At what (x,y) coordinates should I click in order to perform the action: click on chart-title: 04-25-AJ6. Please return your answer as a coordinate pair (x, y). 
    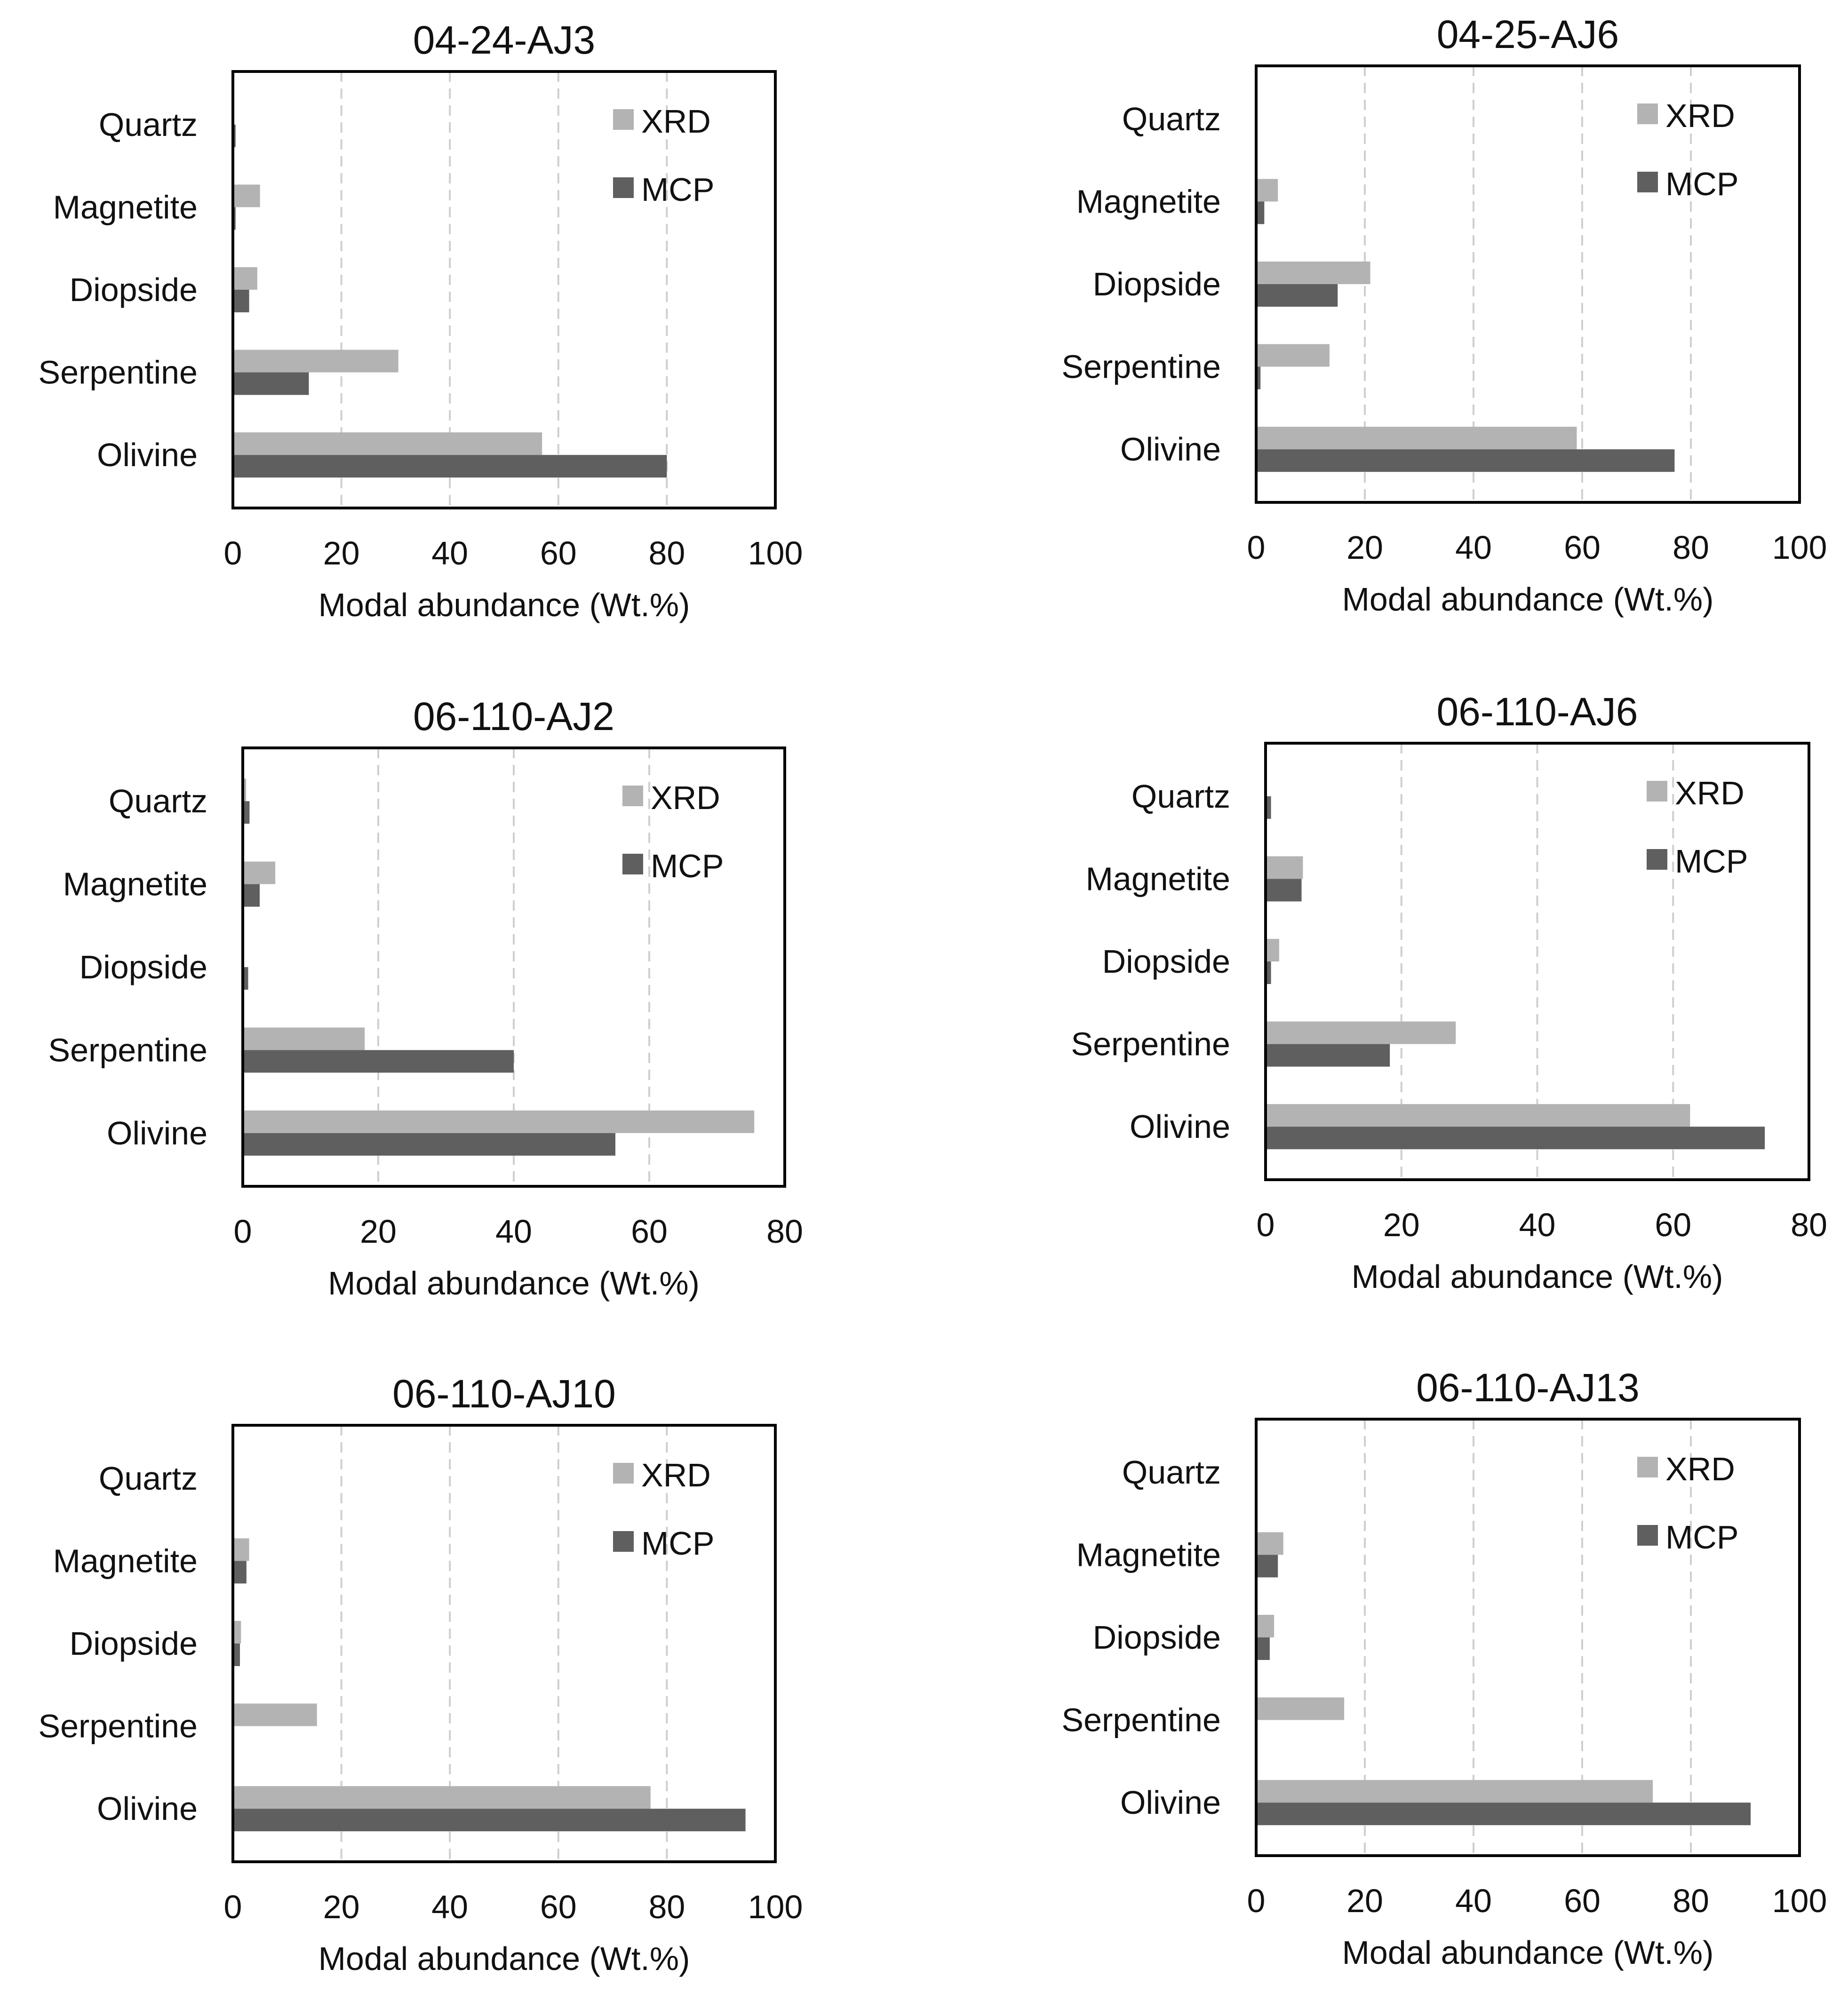
    Looking at the image, I should click on (1528, 34).